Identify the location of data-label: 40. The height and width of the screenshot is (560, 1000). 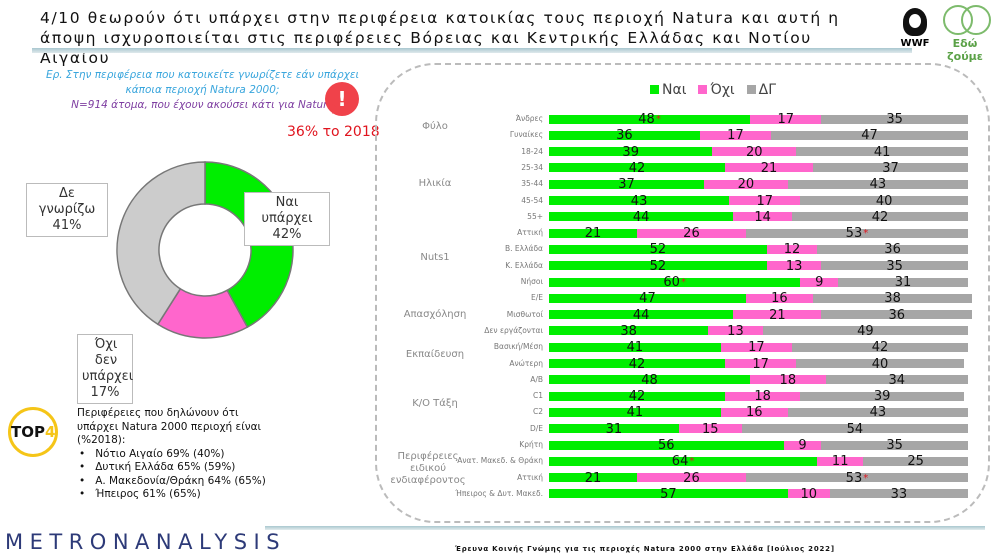
(884, 201).